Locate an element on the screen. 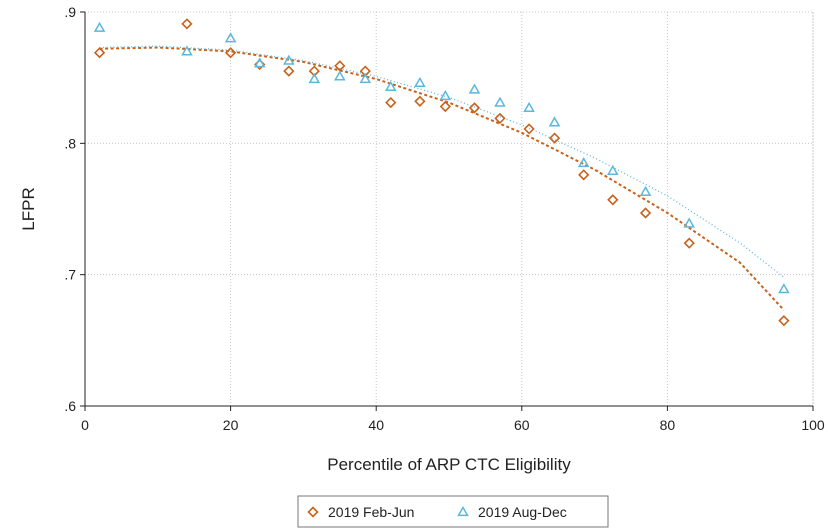 The image size is (828, 529). legend-triangle-icon is located at coordinates (463, 511).